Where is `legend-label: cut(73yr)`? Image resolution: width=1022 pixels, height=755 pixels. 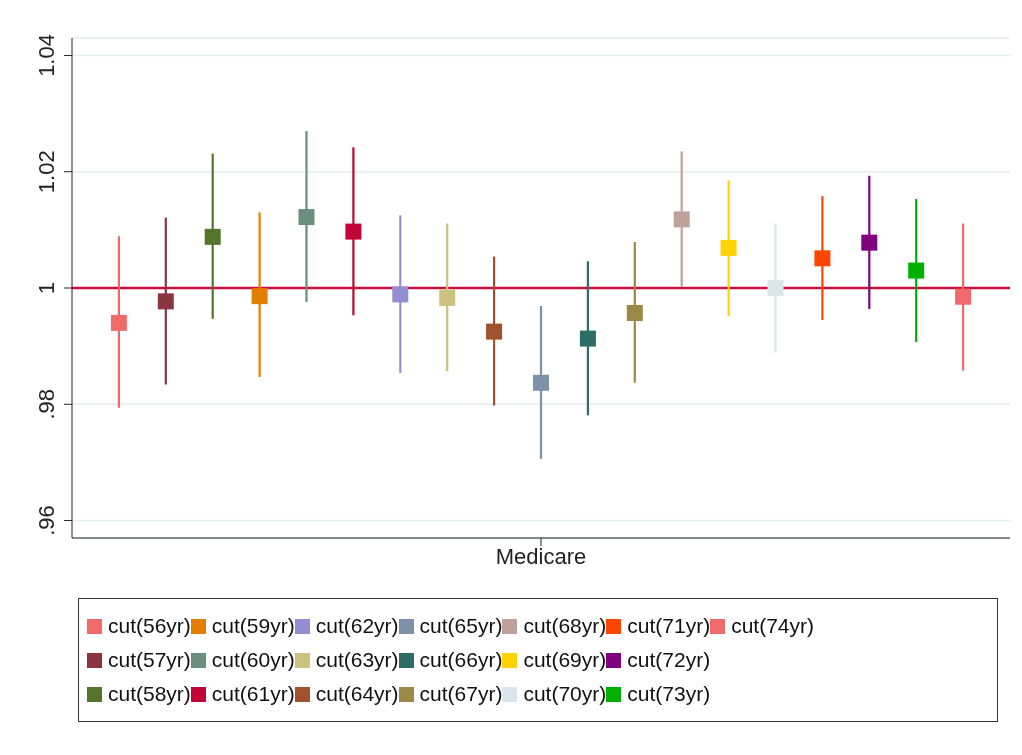
legend-label: cut(73yr) is located at coordinates (669, 694).